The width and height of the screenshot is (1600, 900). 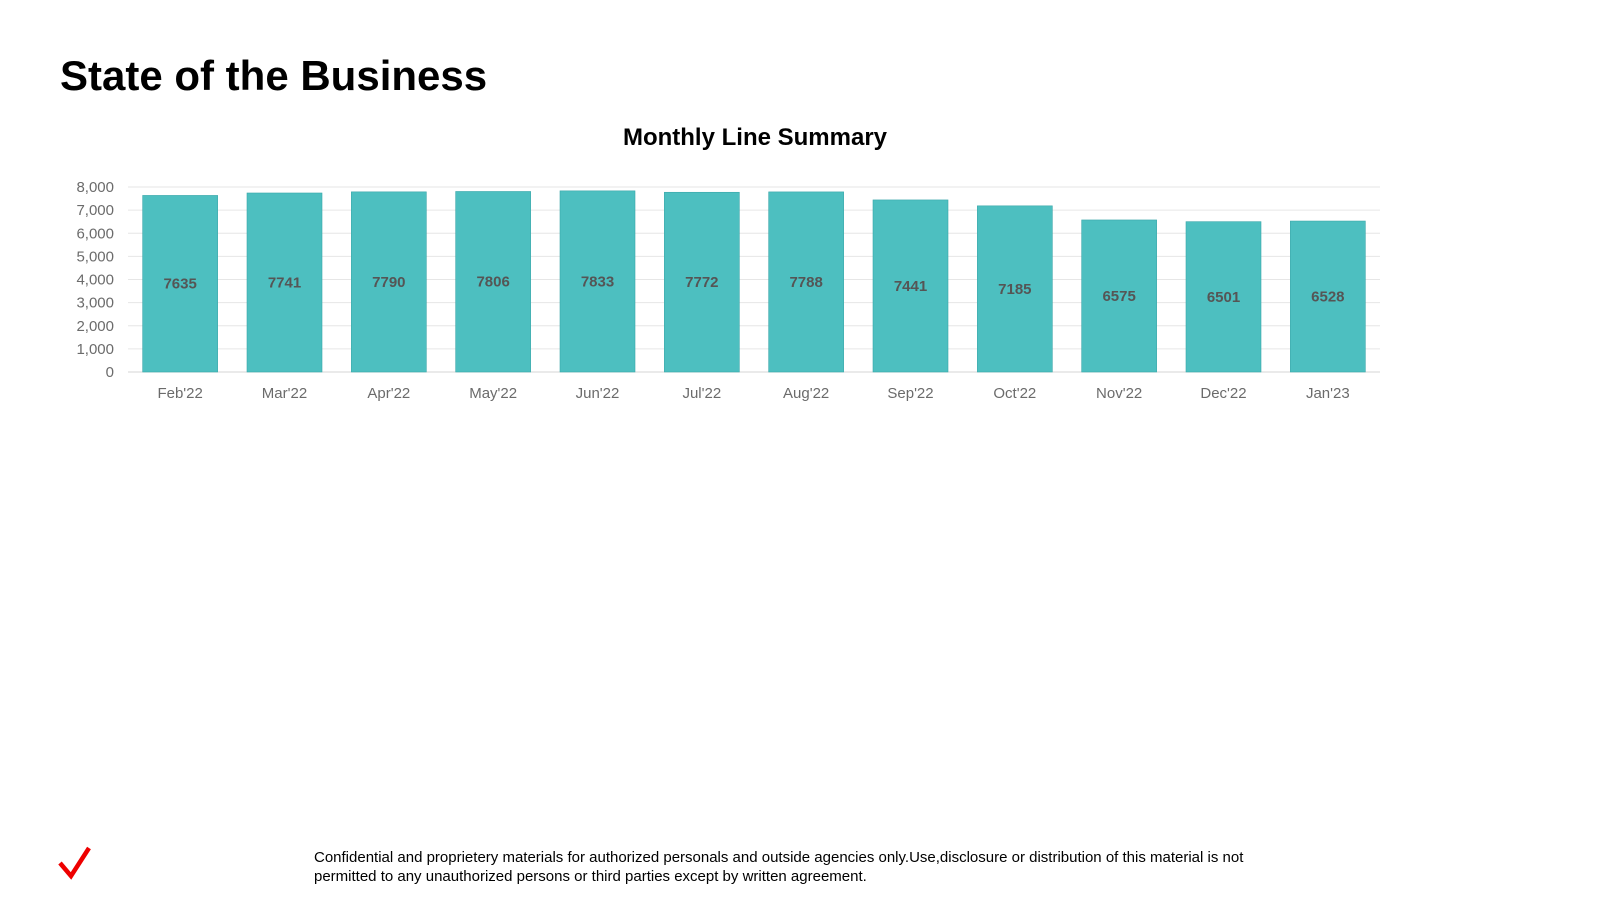 I want to click on y-tick-label: 5,000, so click(x=95, y=256).